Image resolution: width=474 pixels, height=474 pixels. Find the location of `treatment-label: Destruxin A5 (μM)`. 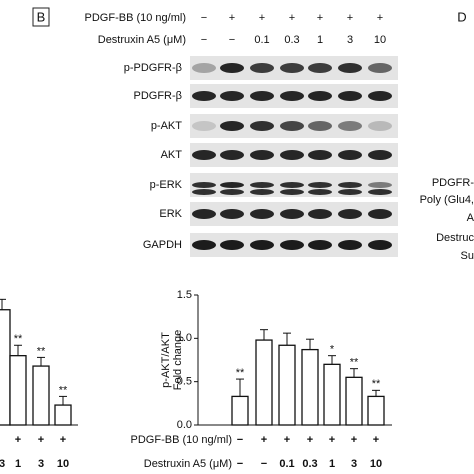

treatment-label: Destruxin A5 (μM) is located at coordinates (142, 40).